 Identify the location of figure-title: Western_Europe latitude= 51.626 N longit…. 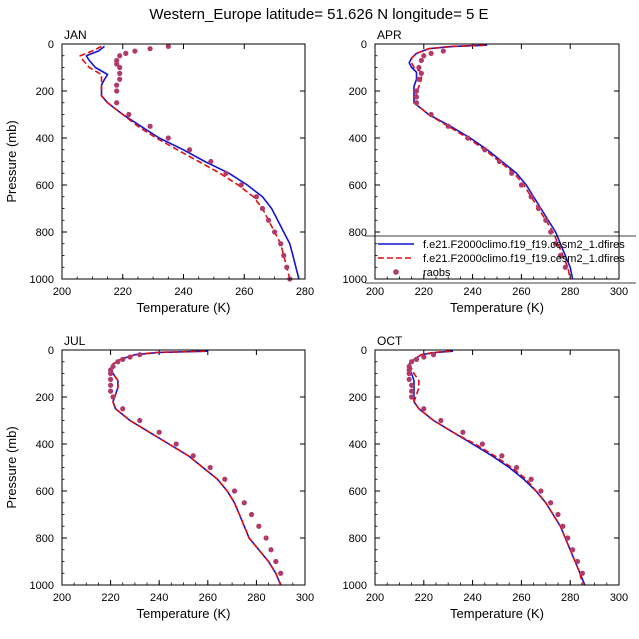
(318, 14).